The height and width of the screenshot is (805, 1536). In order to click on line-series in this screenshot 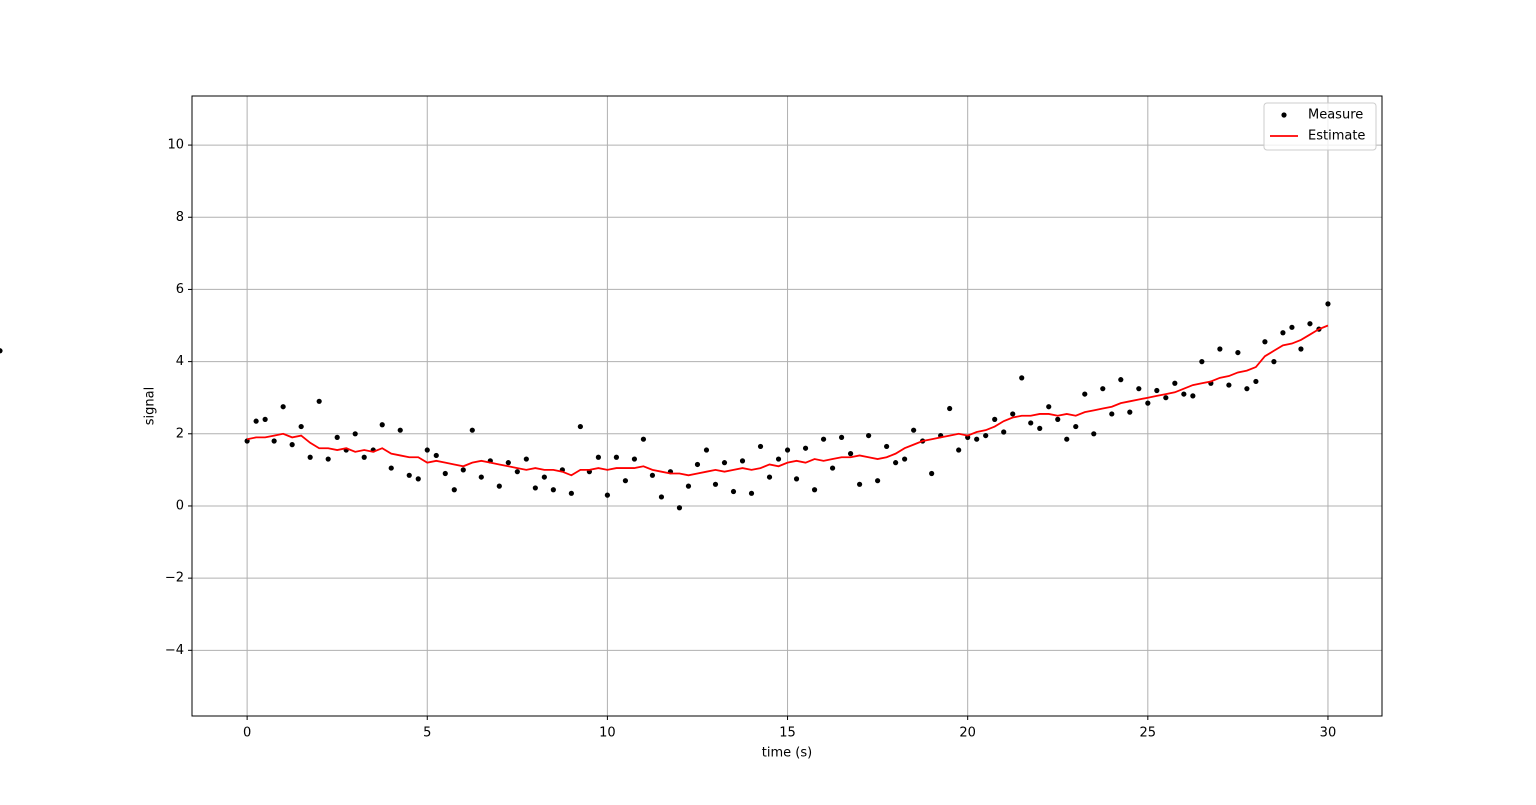, I will do `click(787, 400)`.